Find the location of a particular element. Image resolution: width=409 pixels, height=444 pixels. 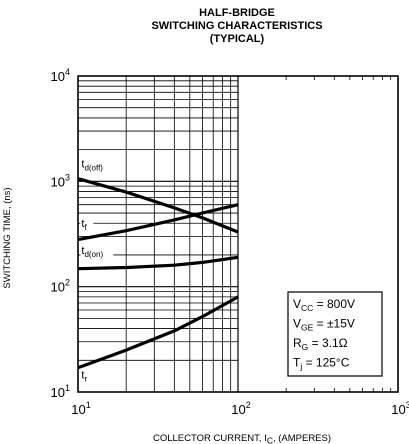

condition-subscript: G is located at coordinates (305, 347).